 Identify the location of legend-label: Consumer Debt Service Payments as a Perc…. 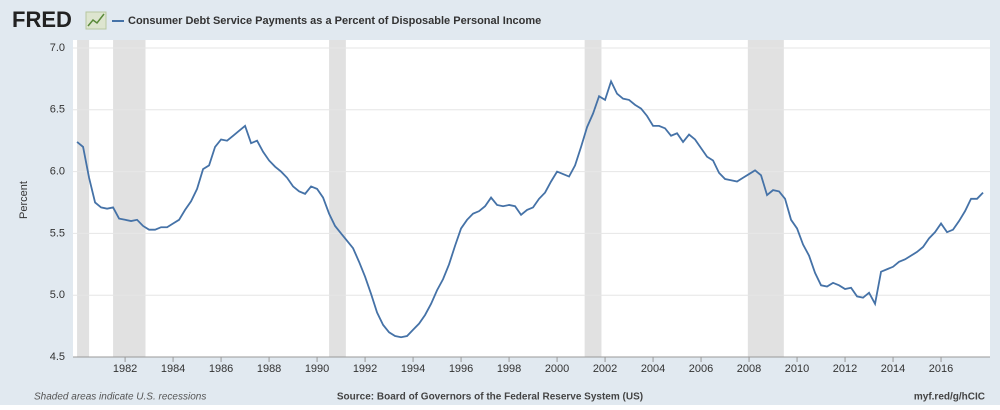
(334, 21).